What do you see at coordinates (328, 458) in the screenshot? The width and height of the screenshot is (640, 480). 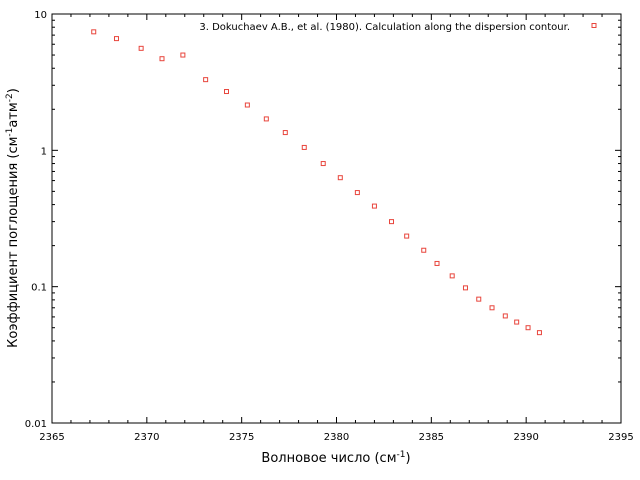 I see `x-axis-title-main: Волновое число (см` at bounding box center [328, 458].